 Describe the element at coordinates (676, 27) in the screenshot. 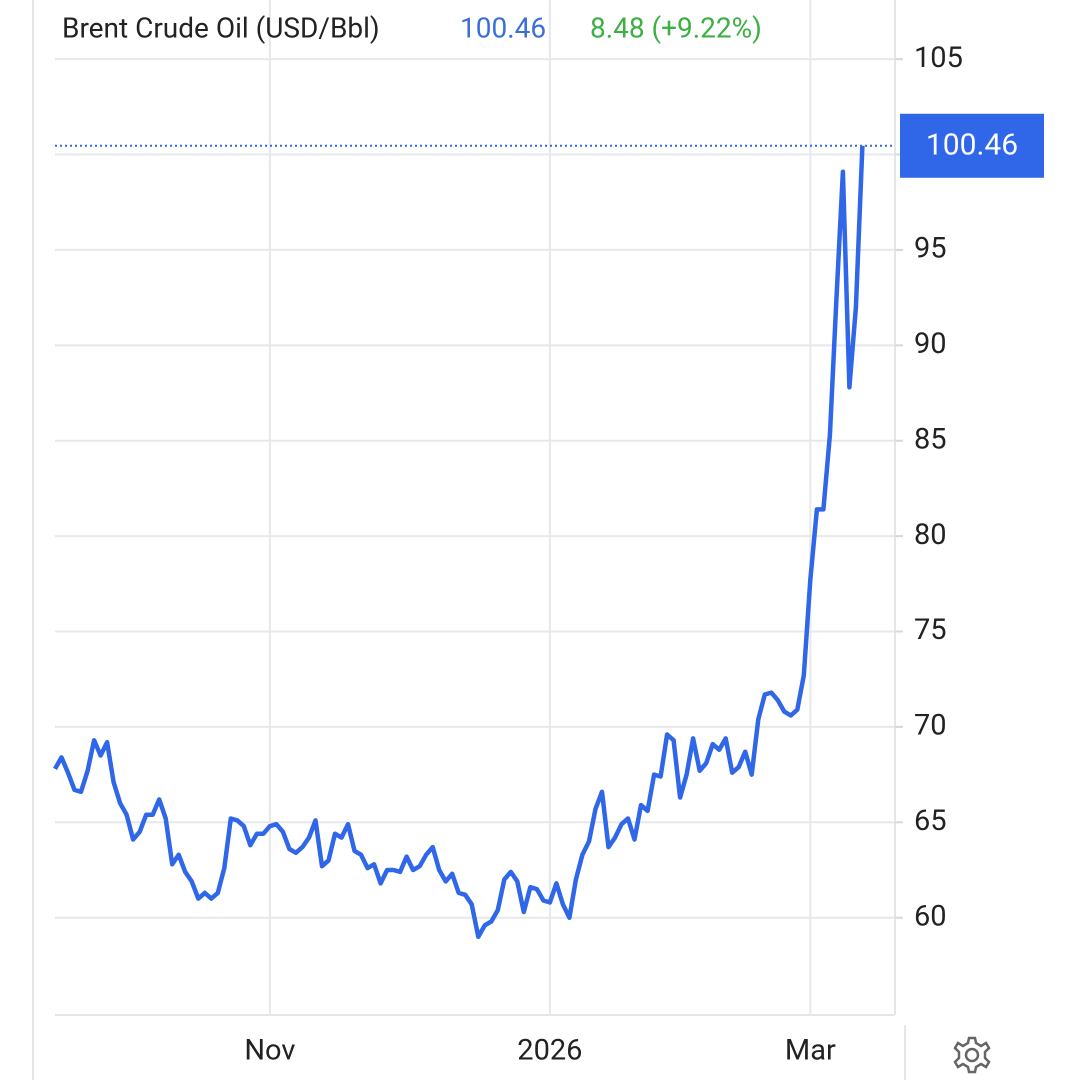

I see `price-change: 8.48 (+9.22%)` at that location.